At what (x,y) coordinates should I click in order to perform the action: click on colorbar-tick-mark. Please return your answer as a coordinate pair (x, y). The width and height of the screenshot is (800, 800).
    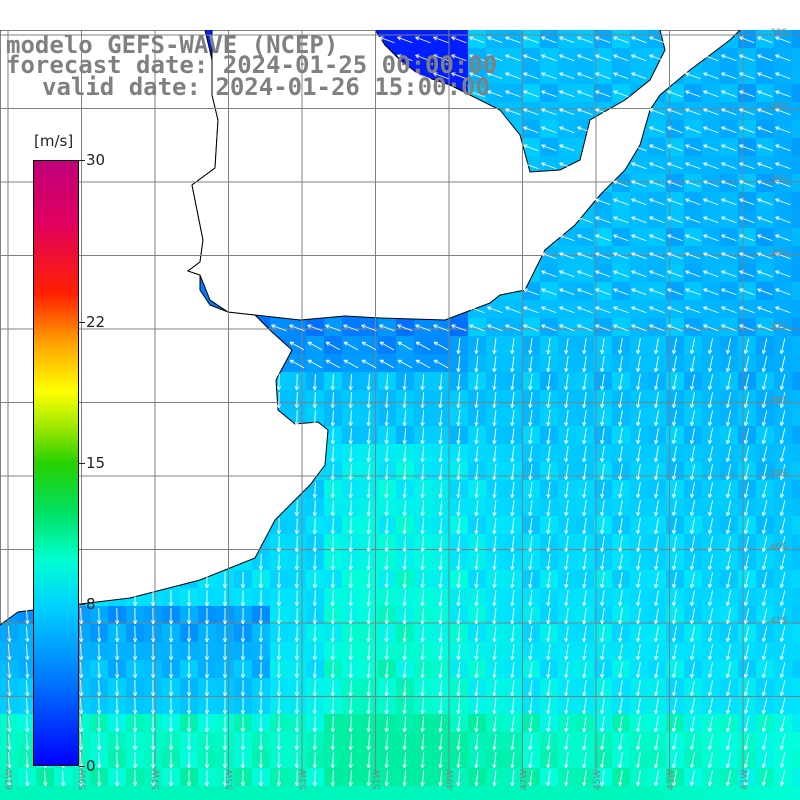
    Looking at the image, I should click on (82, 605).